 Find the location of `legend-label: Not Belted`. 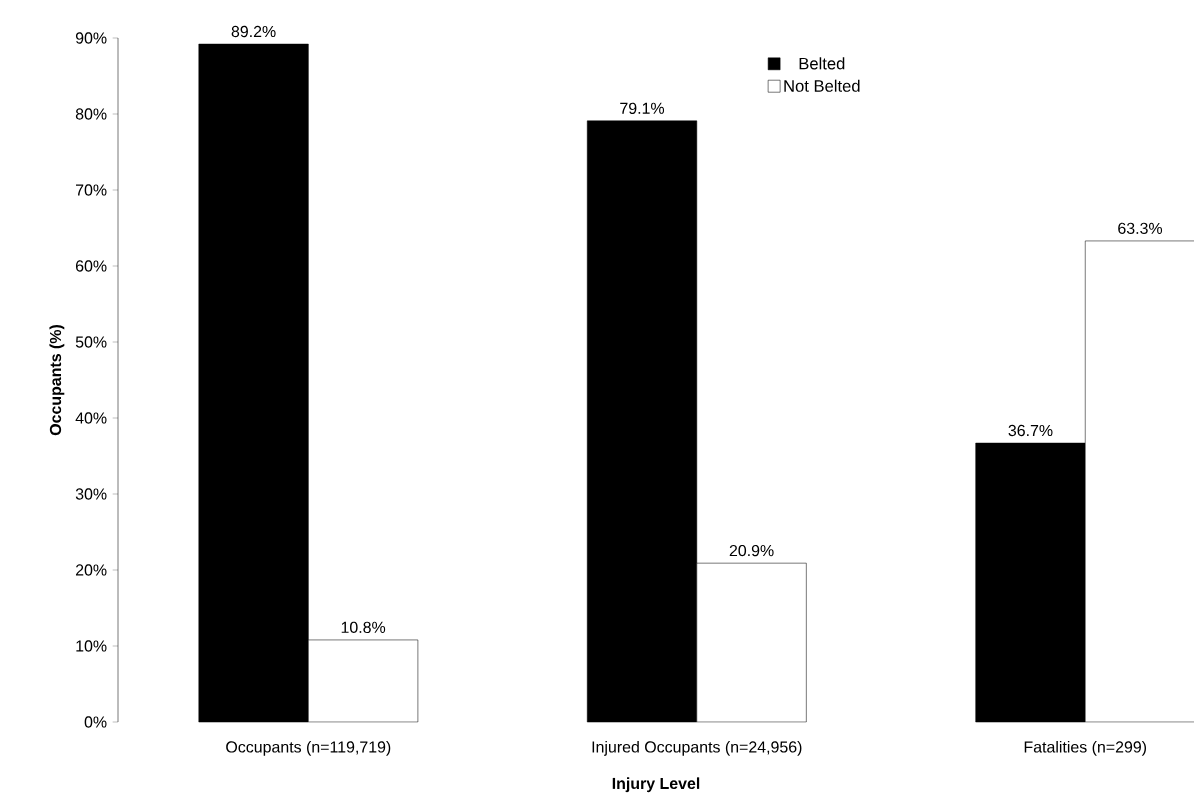

legend-label: Not Belted is located at coordinates (822, 85).